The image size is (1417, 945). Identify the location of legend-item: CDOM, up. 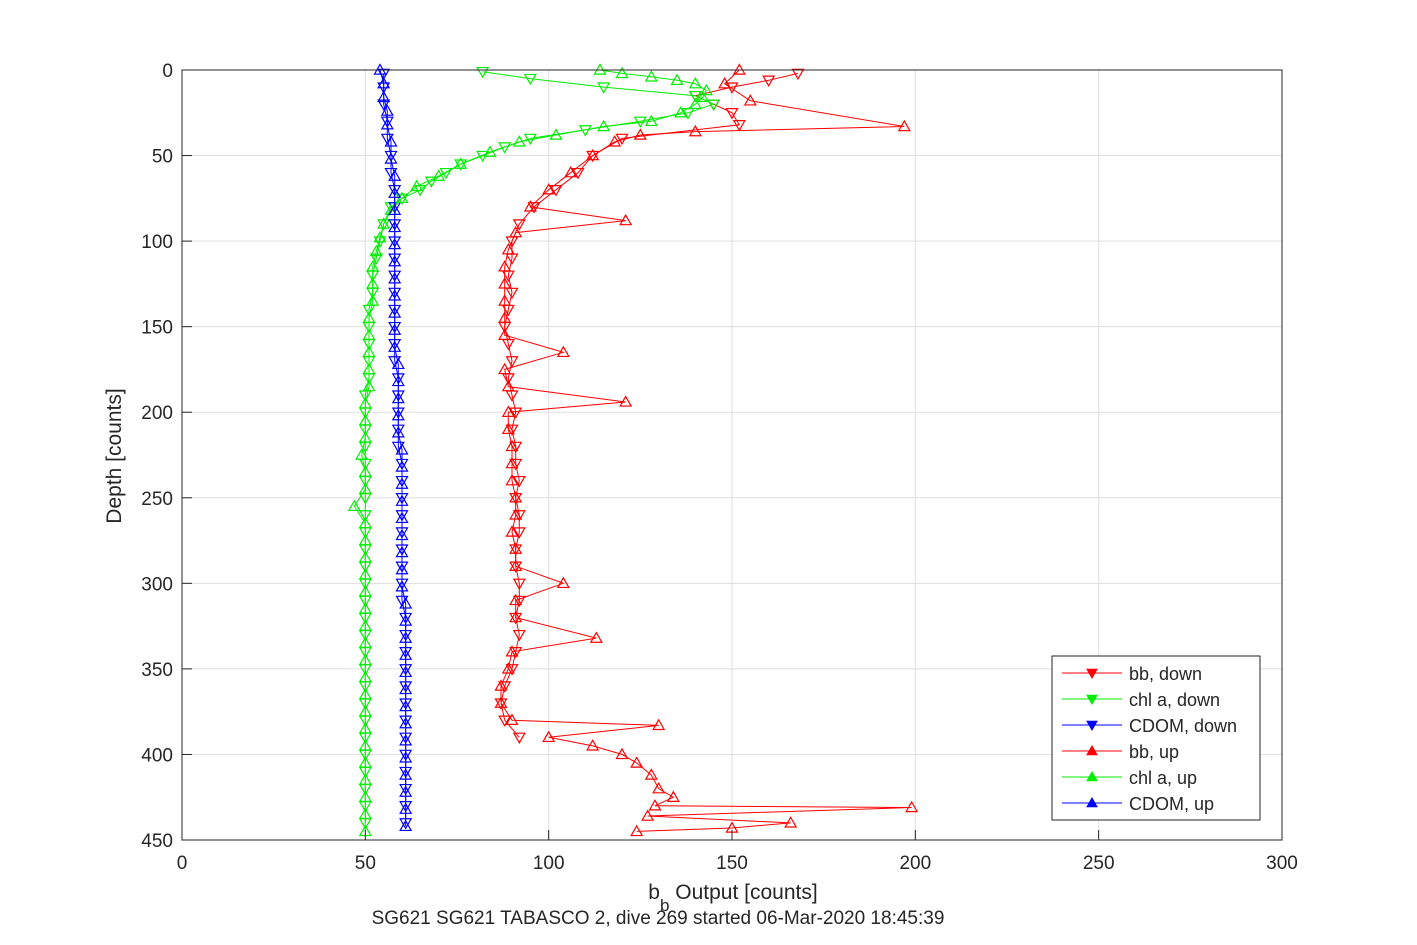
(1138, 804).